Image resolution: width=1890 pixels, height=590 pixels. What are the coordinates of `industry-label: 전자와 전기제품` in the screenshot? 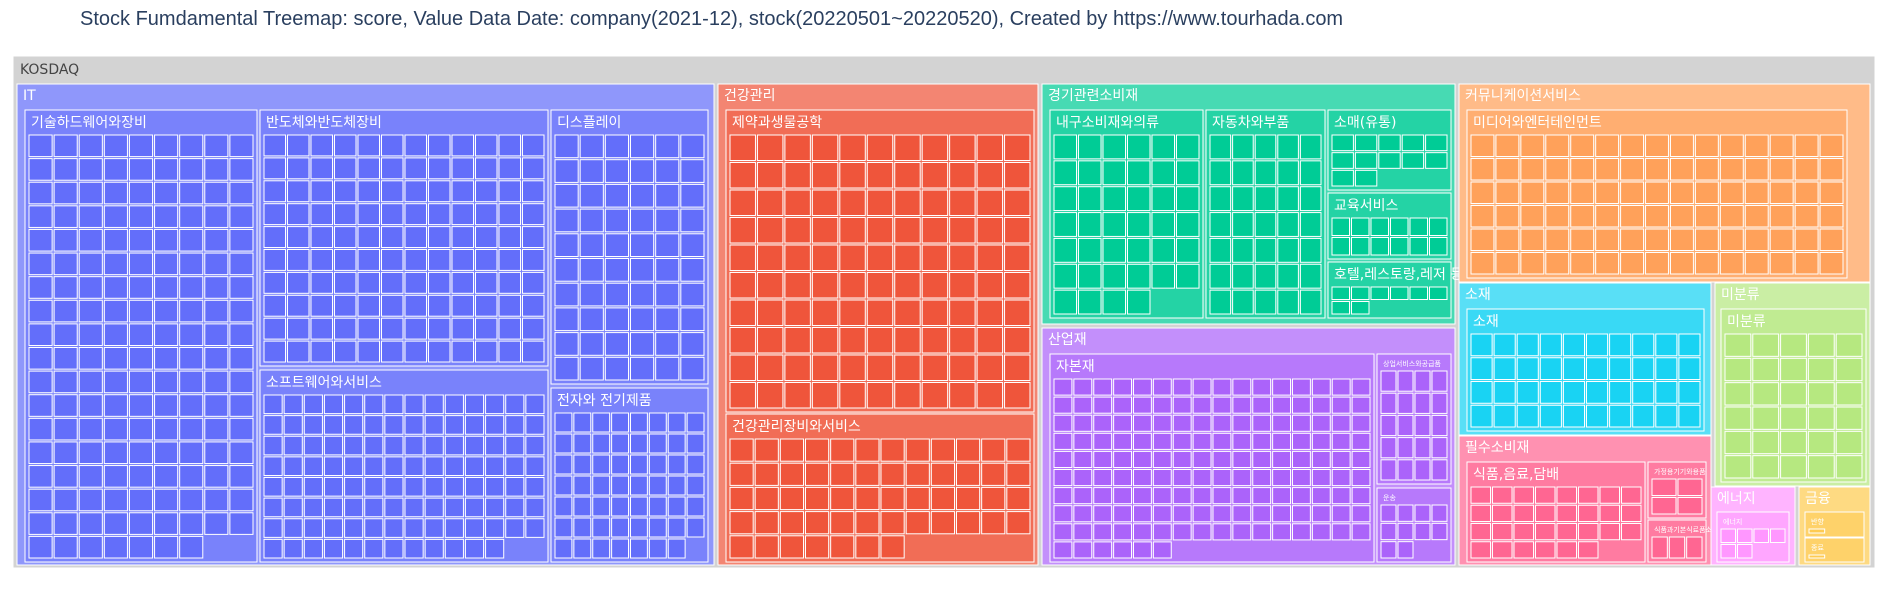 It's located at (604, 401).